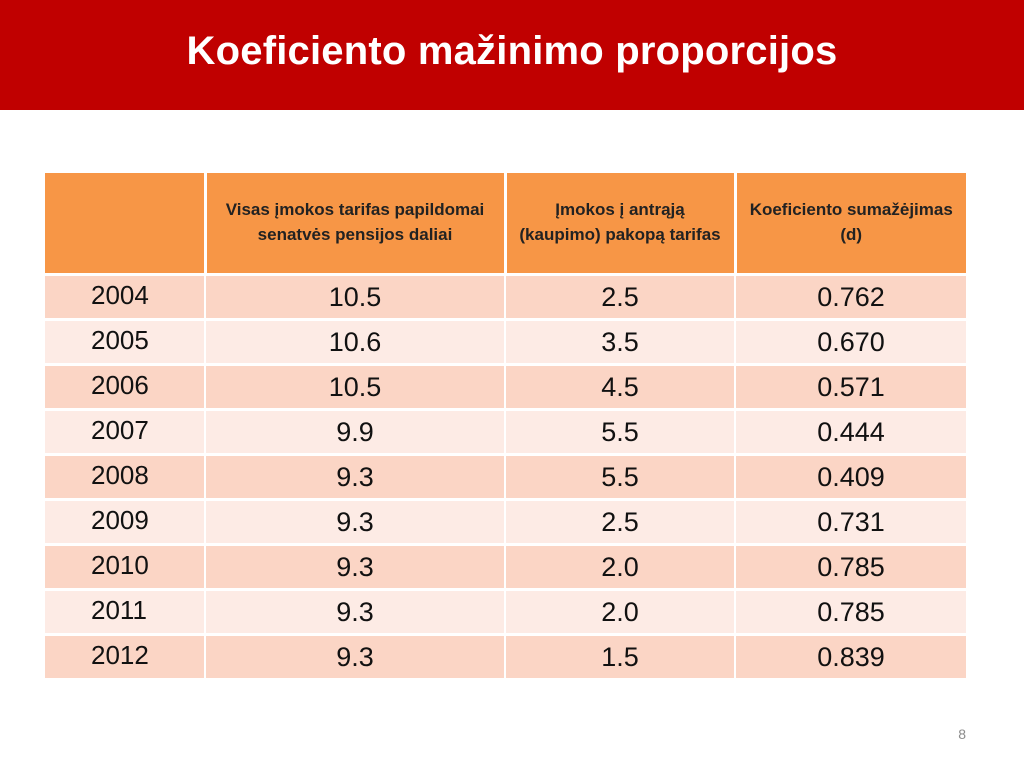 Image resolution: width=1024 pixels, height=768 pixels. What do you see at coordinates (850, 477) in the screenshot?
I see `coefficient-cell: 0.409` at bounding box center [850, 477].